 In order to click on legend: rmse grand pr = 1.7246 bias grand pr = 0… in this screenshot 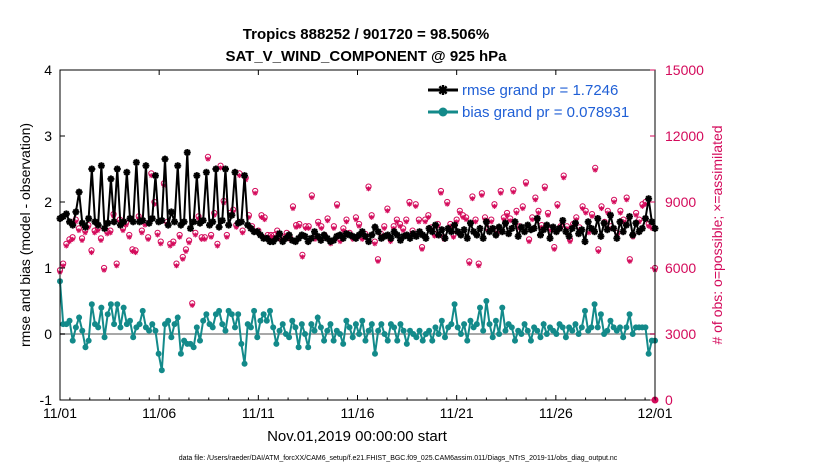, I will do `click(537, 100)`.